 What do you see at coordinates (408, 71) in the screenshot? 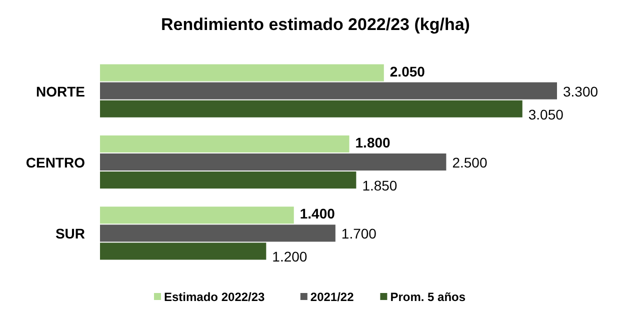
I see `data-label: 2.050` at bounding box center [408, 71].